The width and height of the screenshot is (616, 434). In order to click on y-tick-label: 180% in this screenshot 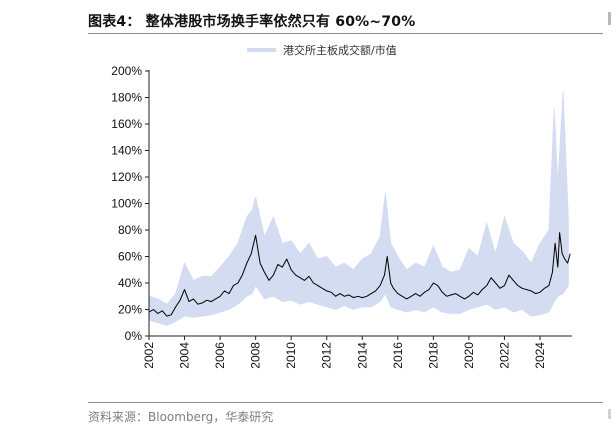, I will do `click(126, 98)`.